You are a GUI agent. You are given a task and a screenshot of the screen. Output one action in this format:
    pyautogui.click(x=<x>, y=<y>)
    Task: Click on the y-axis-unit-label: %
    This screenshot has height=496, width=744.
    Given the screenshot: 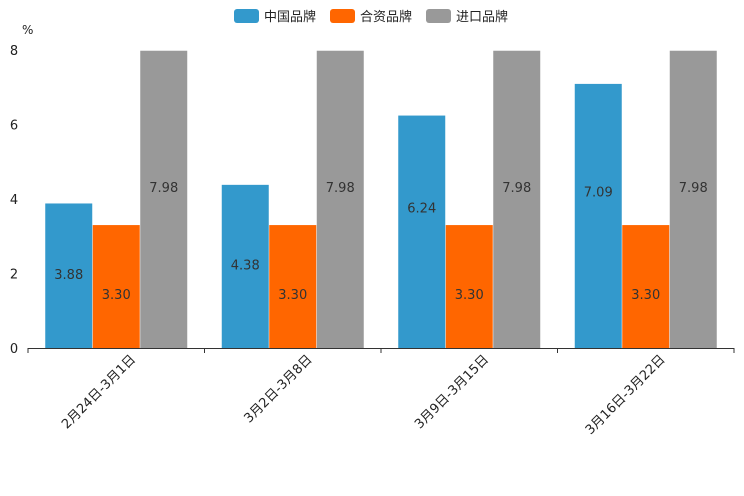 What is the action you would take?
    pyautogui.click(x=27, y=30)
    